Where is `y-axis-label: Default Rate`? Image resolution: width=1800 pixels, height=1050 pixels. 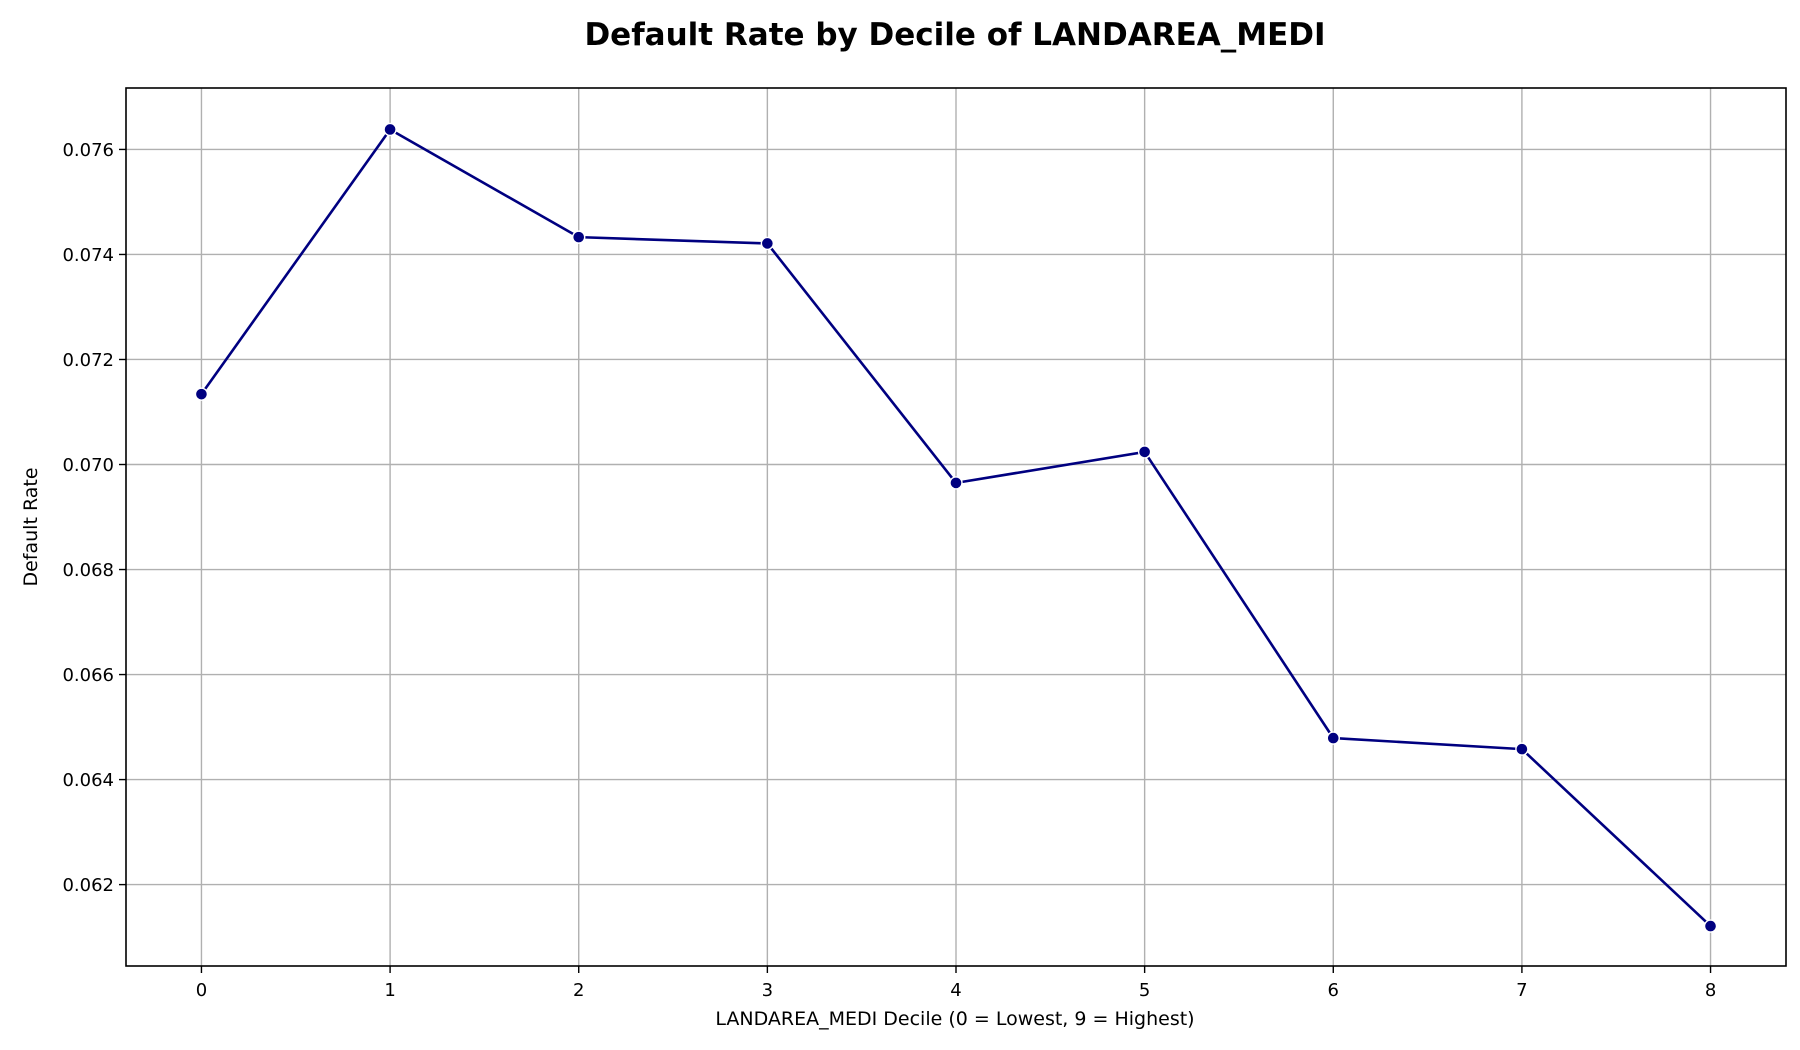 y-axis-label: Default Rate is located at coordinates (31, 526).